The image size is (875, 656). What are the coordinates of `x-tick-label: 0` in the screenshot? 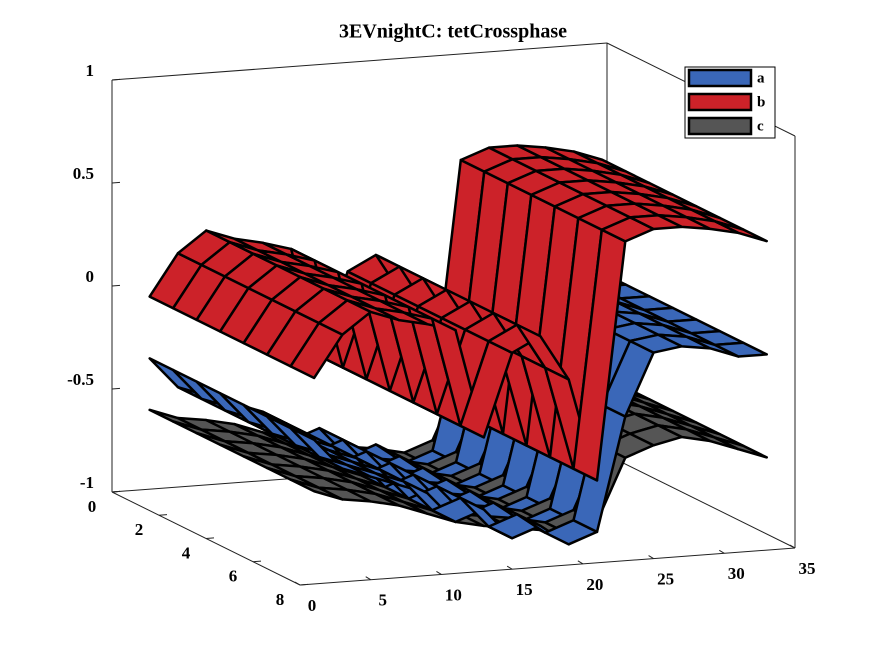 It's located at (312, 605).